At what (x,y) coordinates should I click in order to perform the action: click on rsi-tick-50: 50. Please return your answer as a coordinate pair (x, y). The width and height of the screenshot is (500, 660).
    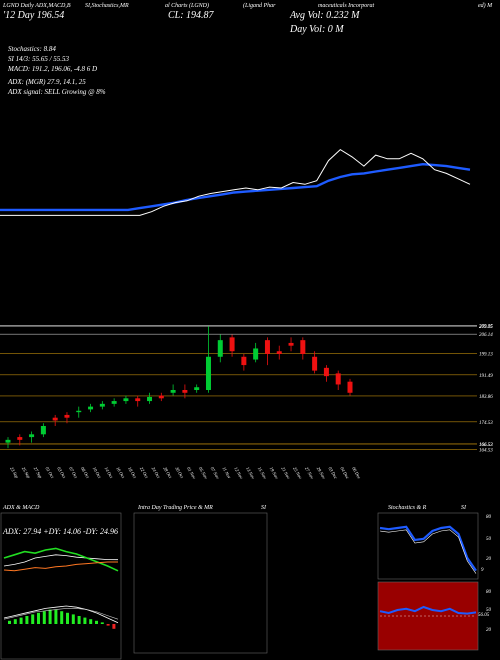
    Looking at the image, I should click on (488, 610).